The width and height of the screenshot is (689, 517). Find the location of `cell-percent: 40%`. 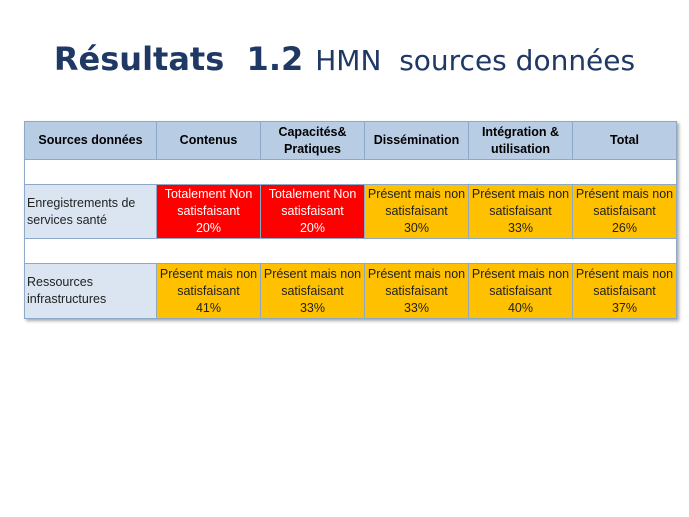

cell-percent: 40% is located at coordinates (520, 307).